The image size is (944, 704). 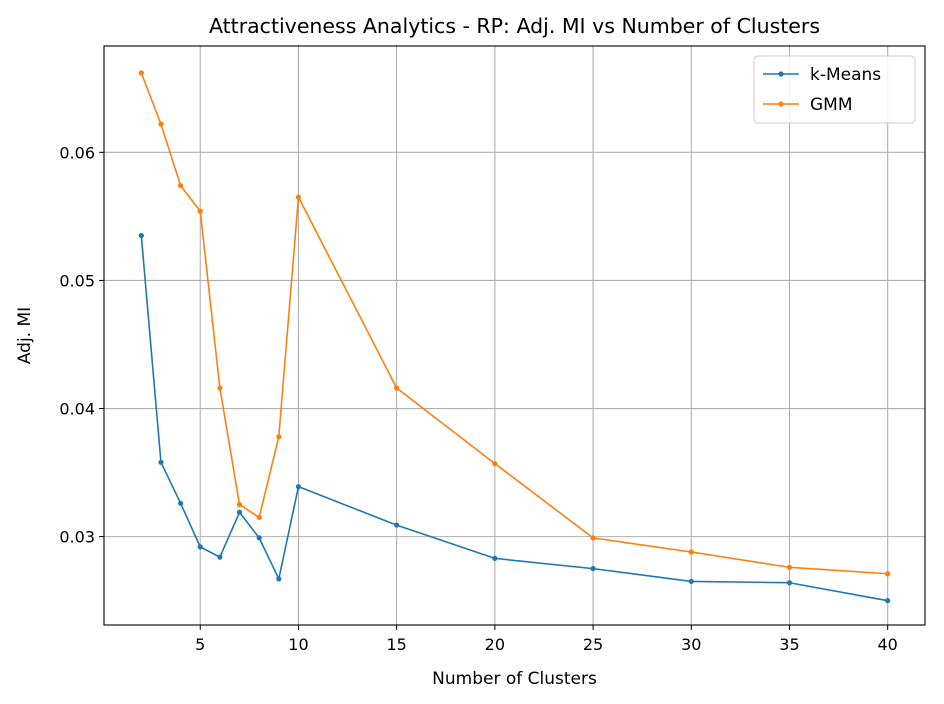 What do you see at coordinates (77, 409) in the screenshot?
I see `y-tick-label: 0.04` at bounding box center [77, 409].